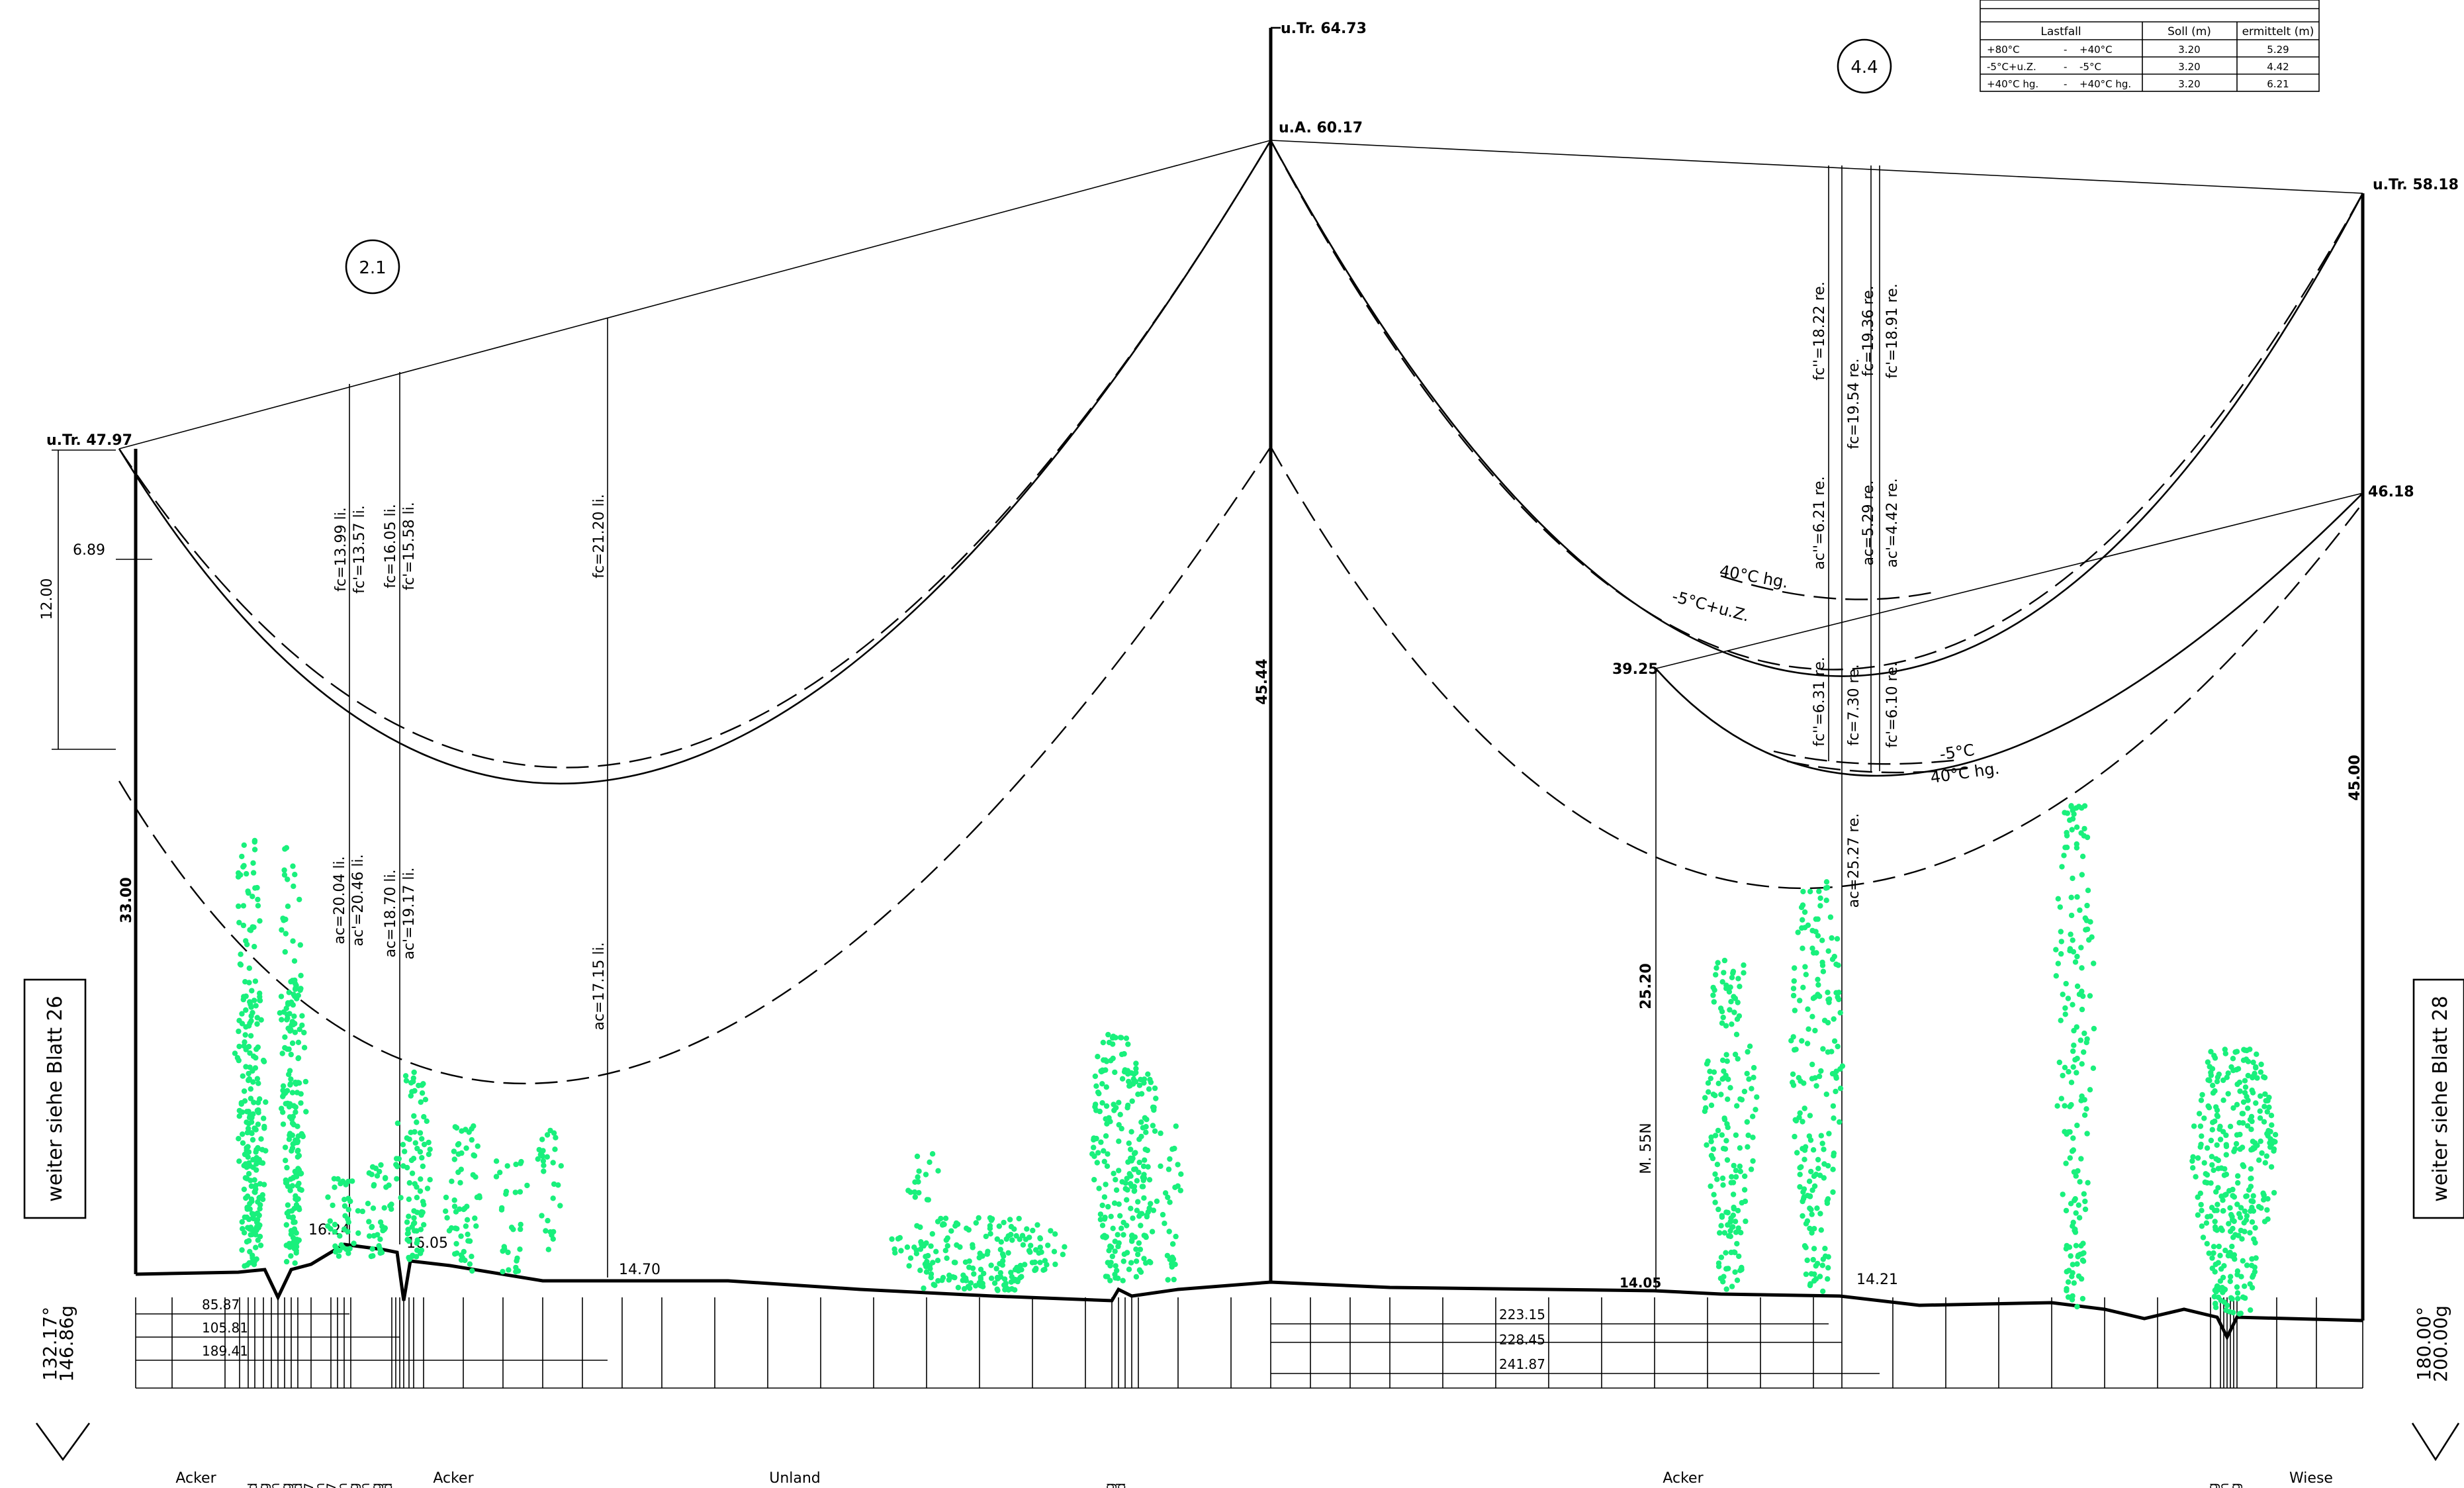  What do you see at coordinates (55, 1098) in the screenshot?
I see `side-box-text: weiter siehe Blatt 26` at bounding box center [55, 1098].